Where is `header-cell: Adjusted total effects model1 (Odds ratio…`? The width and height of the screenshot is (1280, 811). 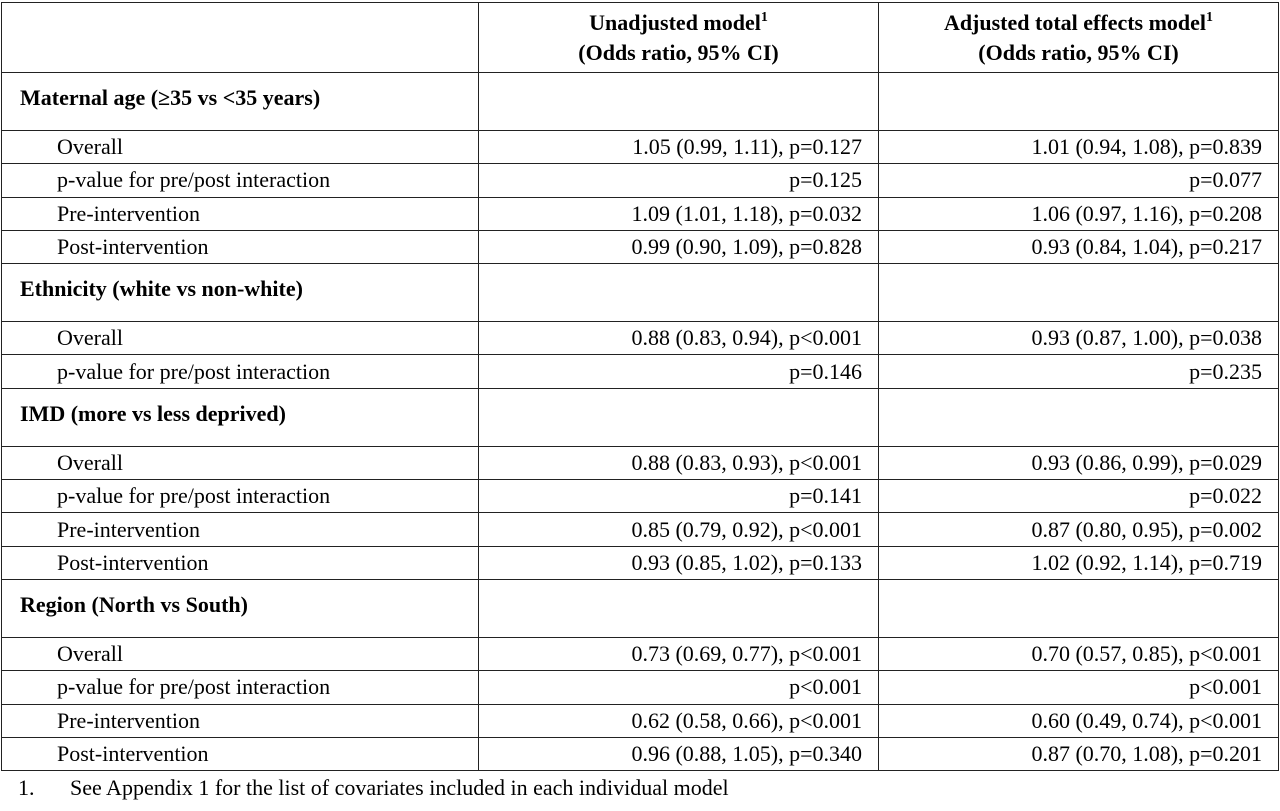
header-cell: Adjusted total effects model1 (Odds ratio… is located at coordinates (1078, 37).